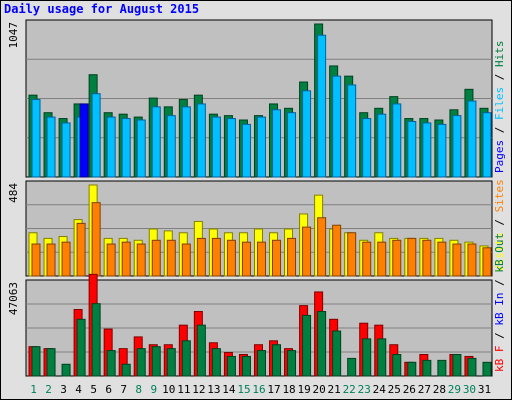 The image size is (512, 400). Describe the element at coordinates (183, 389) in the screenshot. I see `x-tick-label-11: 11` at that location.